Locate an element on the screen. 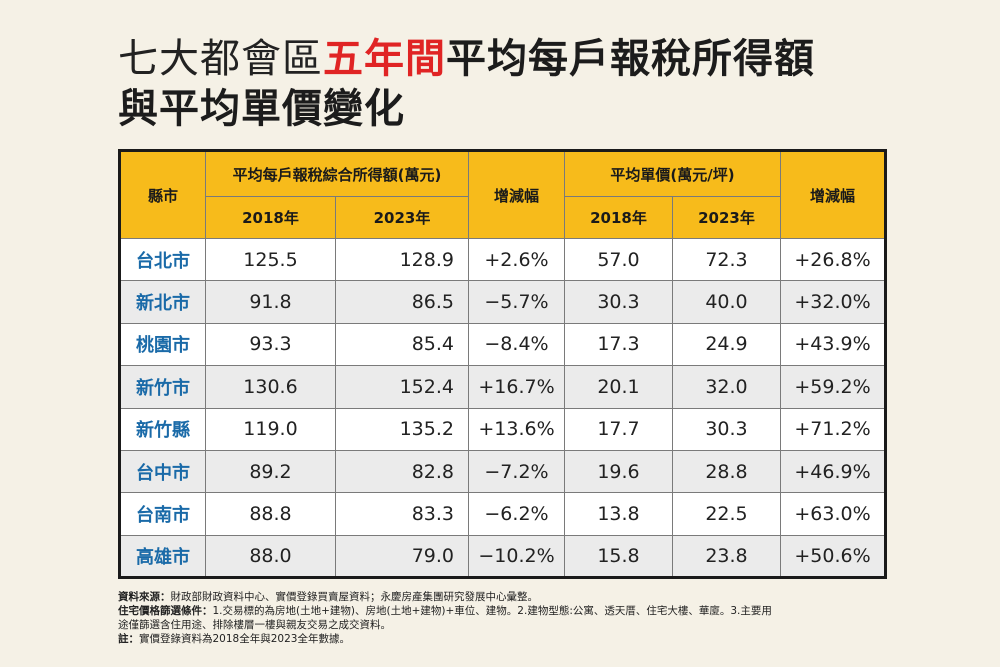  source-text: 財政部財政資料中心、實價登錄買賣屋資料；永慶房產集團研究發展中心彙整。 is located at coordinates (354, 597).